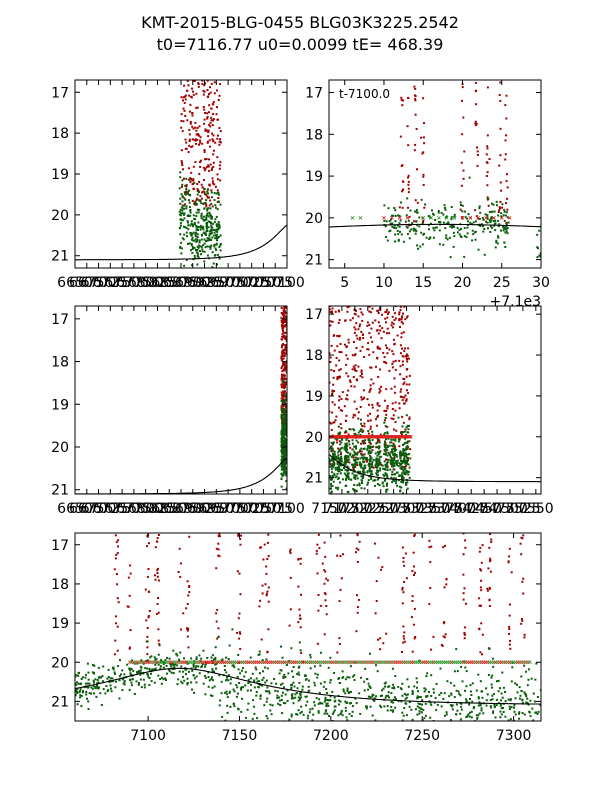  I want to click on x-tick-label: 7100, so click(287, 509).